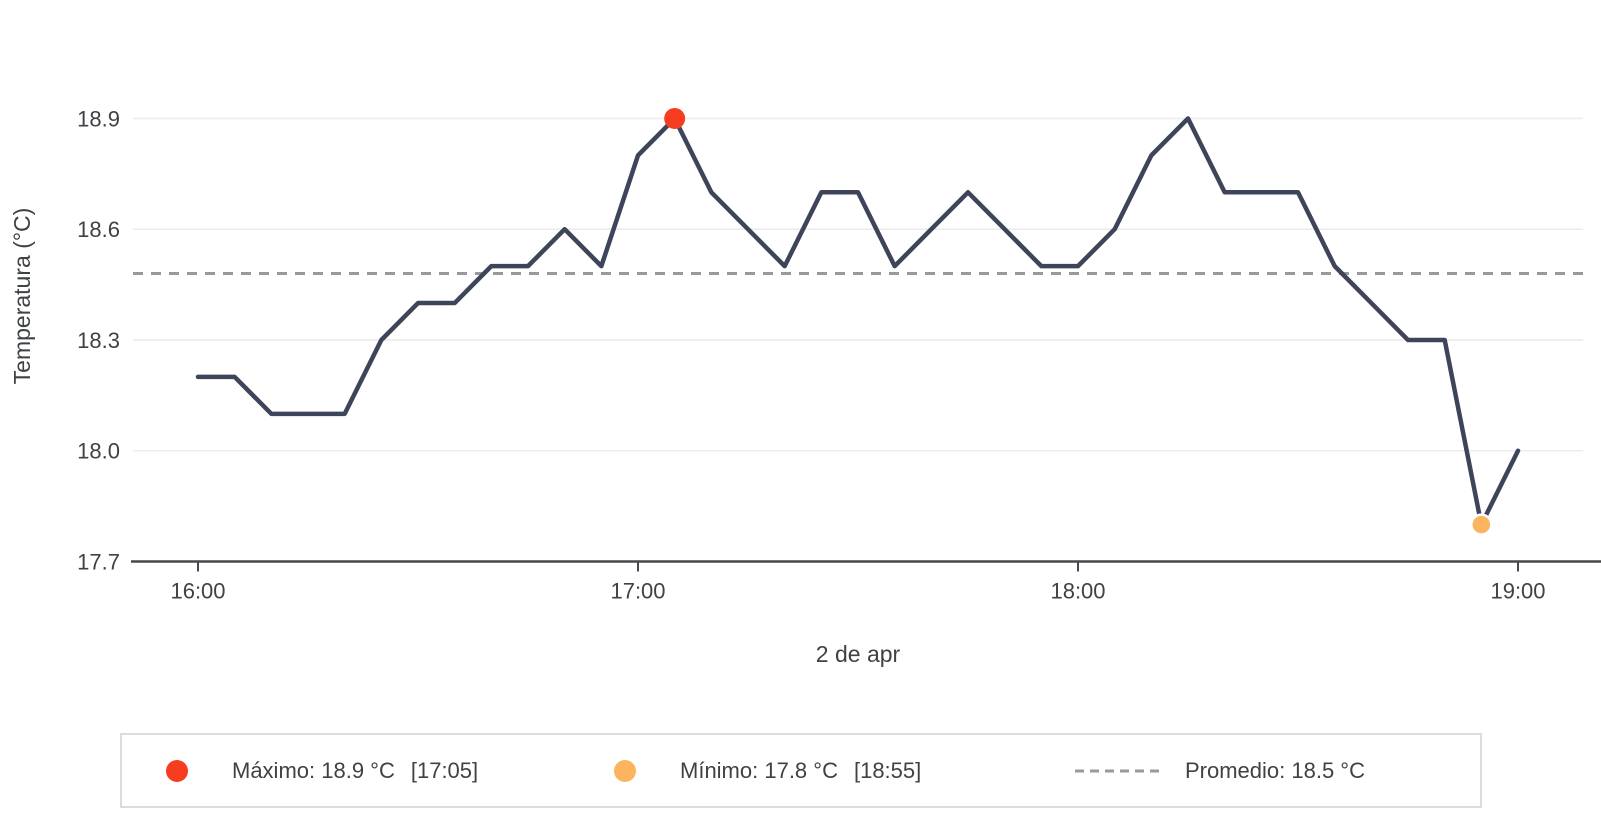 The width and height of the screenshot is (1601, 828). What do you see at coordinates (1517, 591) in the screenshot?
I see `x-tick-label: 19:00` at bounding box center [1517, 591].